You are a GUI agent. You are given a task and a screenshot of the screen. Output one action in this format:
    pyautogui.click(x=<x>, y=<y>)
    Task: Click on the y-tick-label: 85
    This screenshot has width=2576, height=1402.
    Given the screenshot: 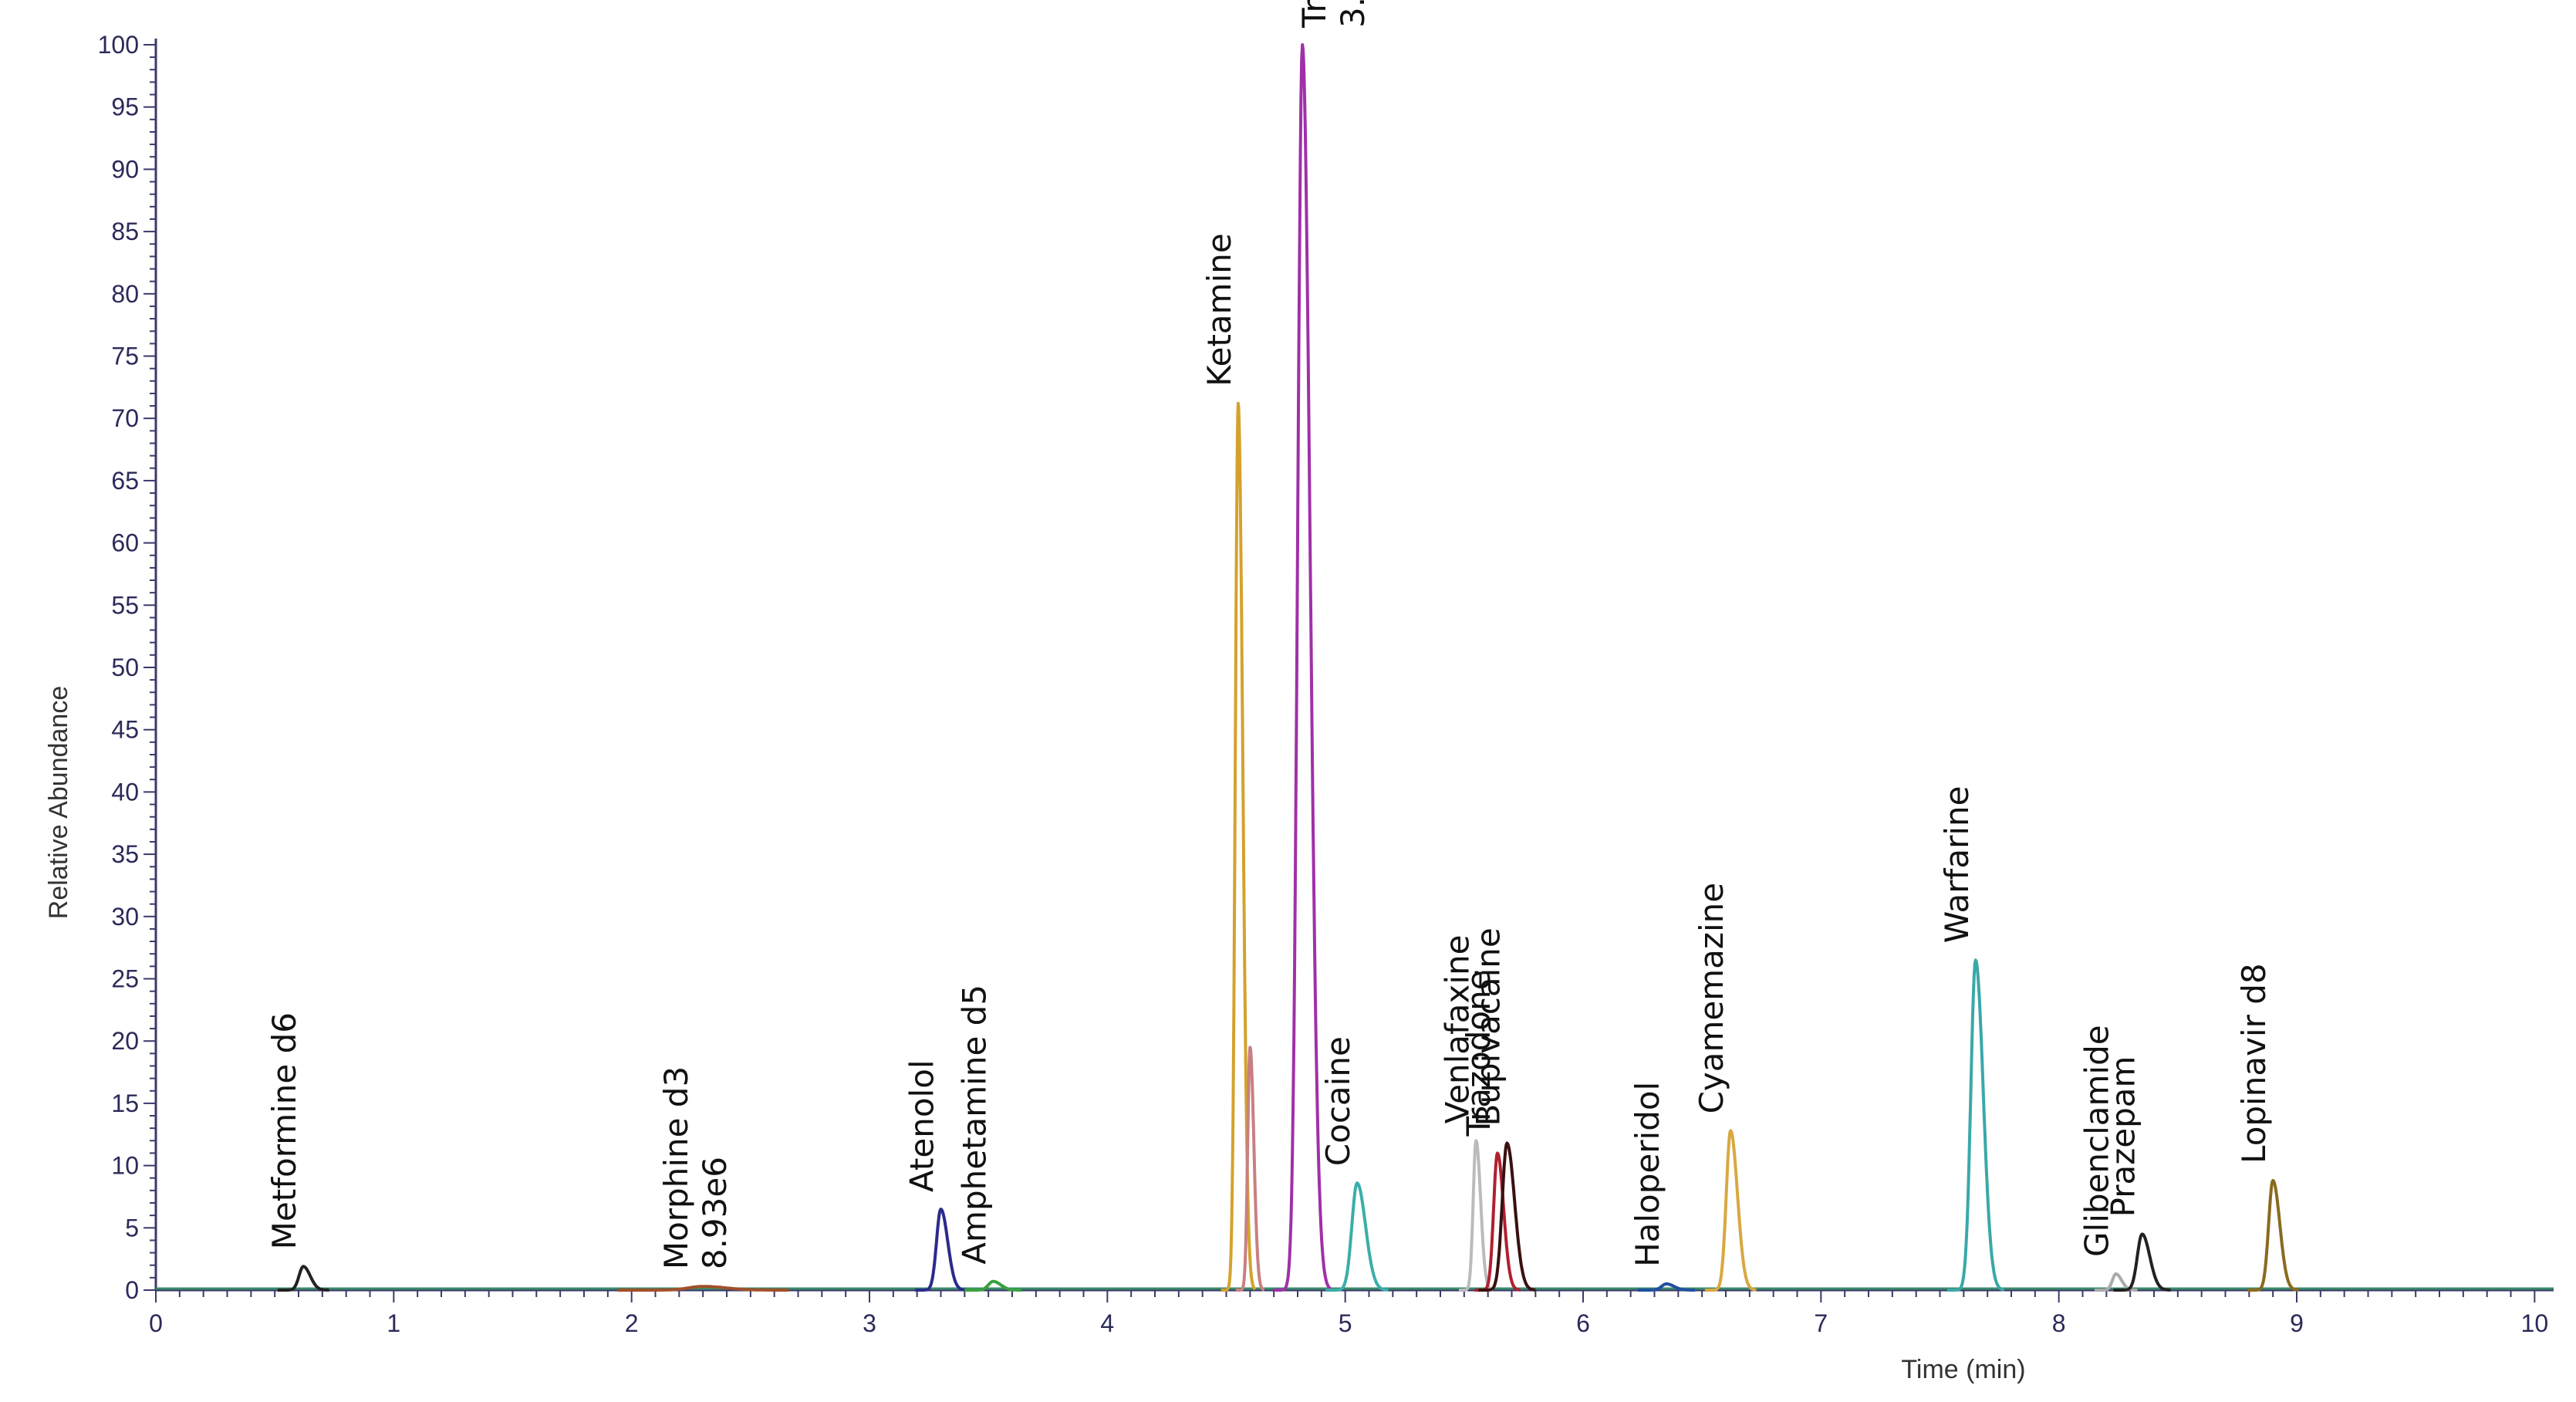 What is the action you would take?
    pyautogui.click(x=125, y=232)
    